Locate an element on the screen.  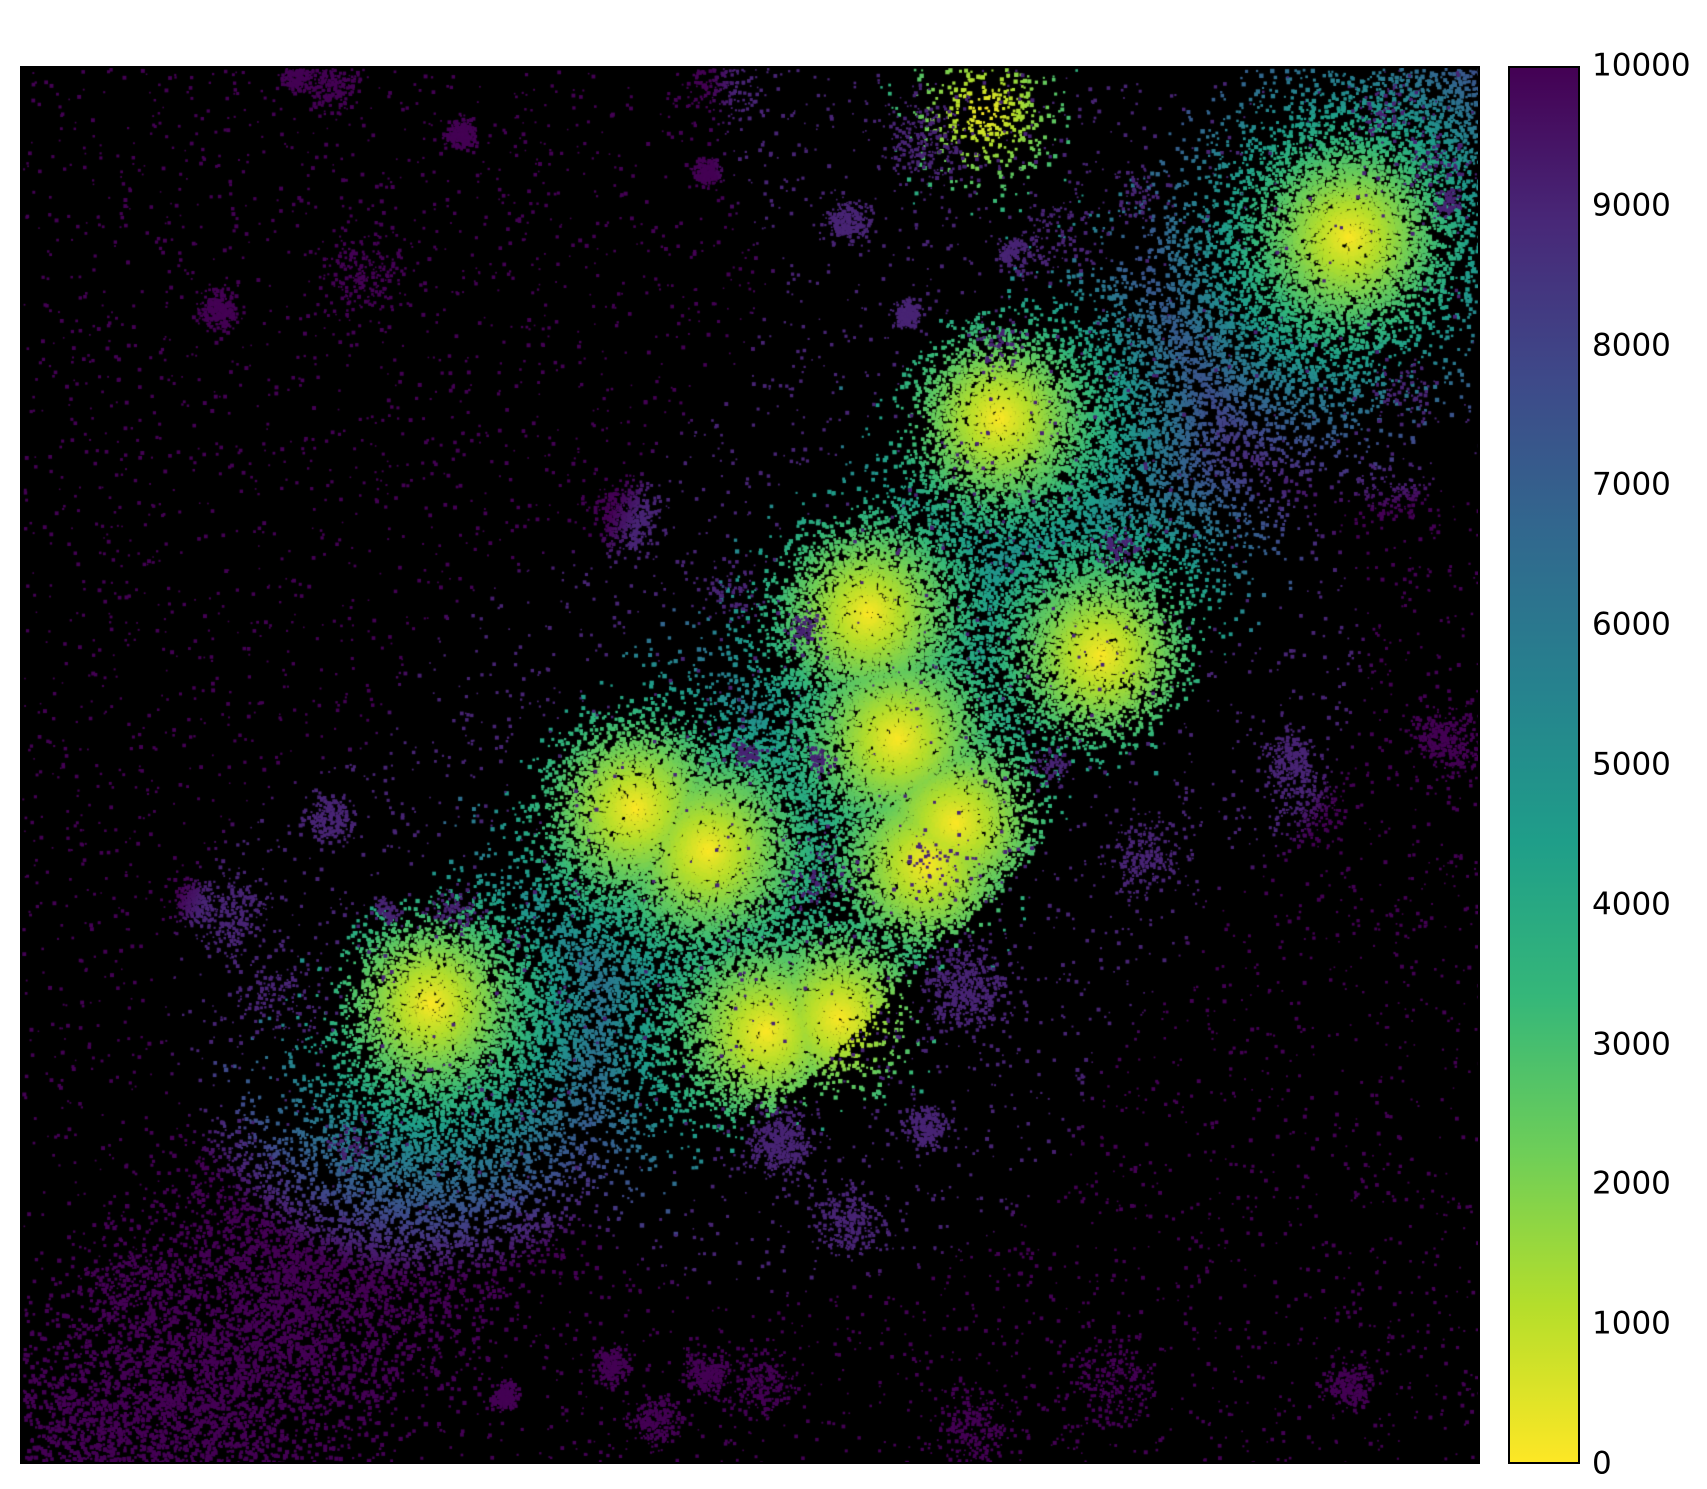
colorbar-tick-label: 10000 is located at coordinates (1641, 65).